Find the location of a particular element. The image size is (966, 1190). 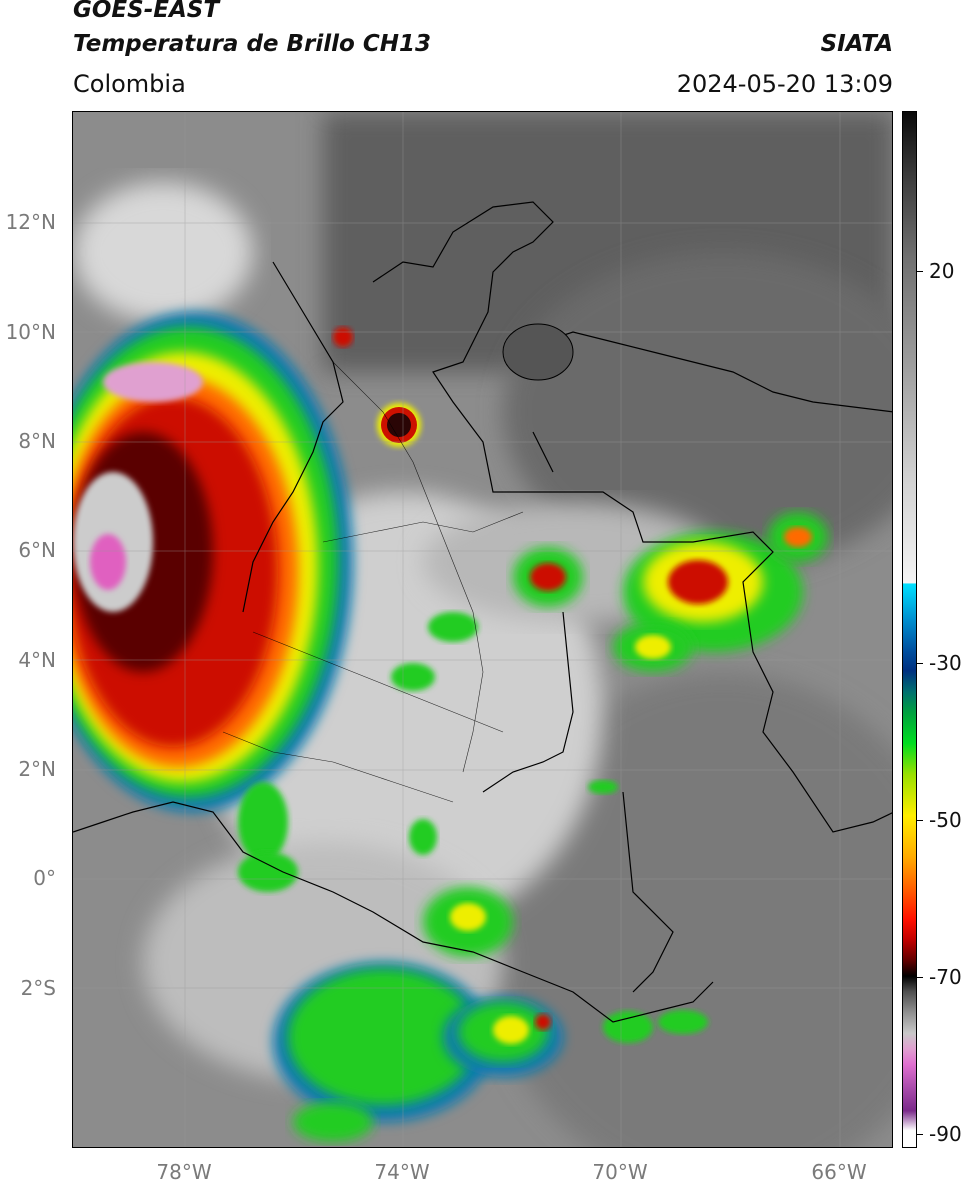

colorbar is located at coordinates (909, 629).